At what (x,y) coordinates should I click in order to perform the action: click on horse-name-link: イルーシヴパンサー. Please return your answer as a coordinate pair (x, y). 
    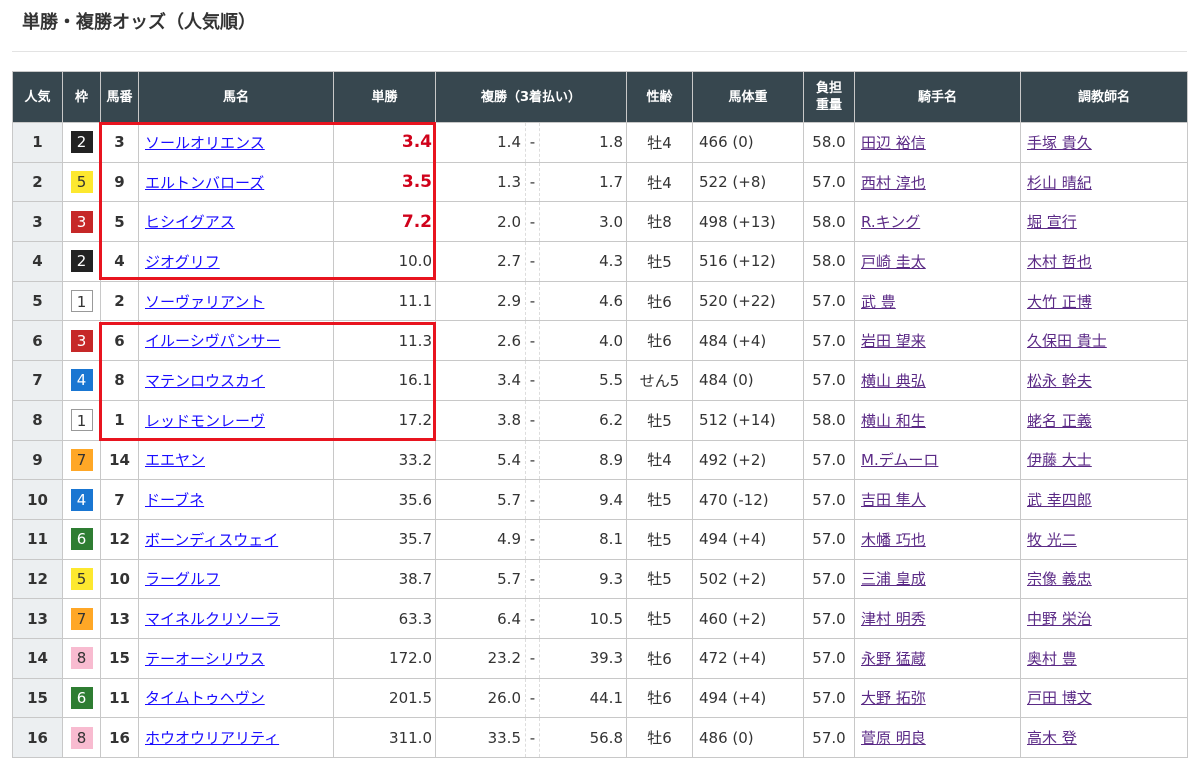
    Looking at the image, I should click on (213, 341).